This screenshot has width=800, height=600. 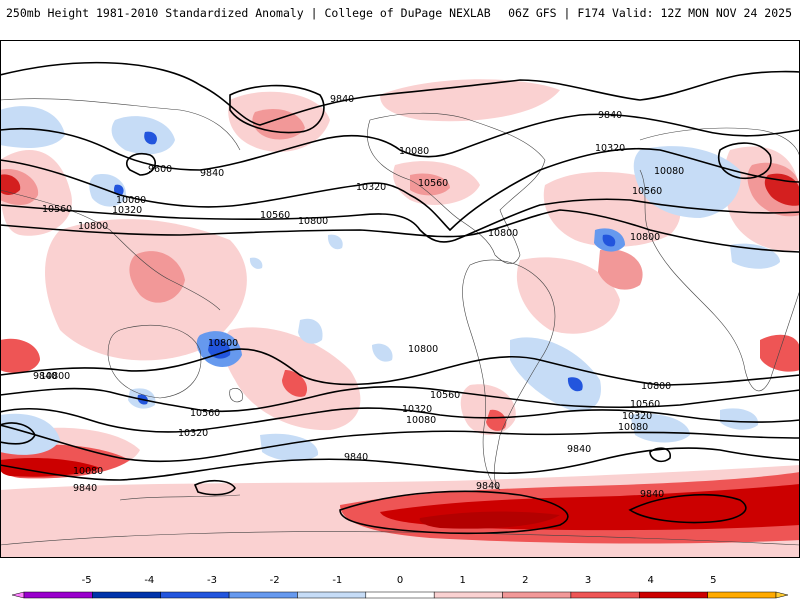 I want to click on eurasia-africa-outline, so click(x=719, y=259).